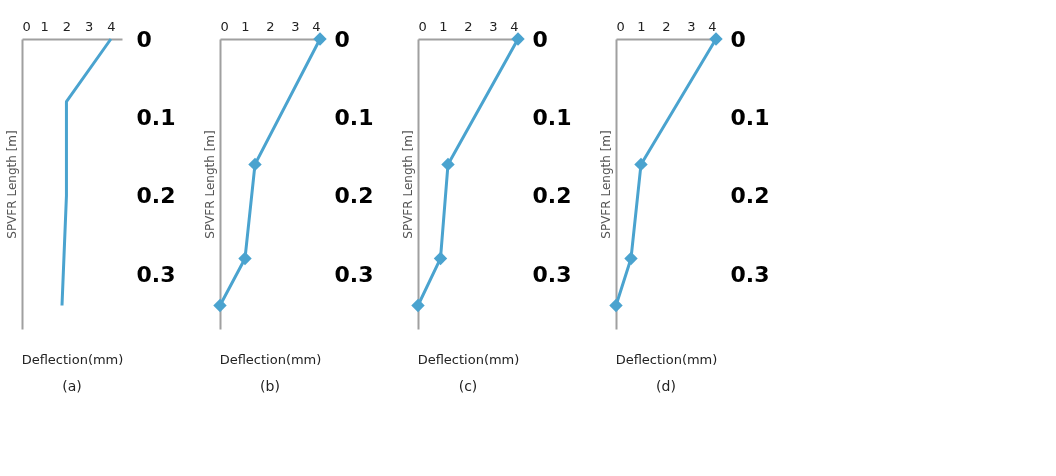 The height and width of the screenshot is (476, 1056). I want to click on line-series, so click(86, 172).